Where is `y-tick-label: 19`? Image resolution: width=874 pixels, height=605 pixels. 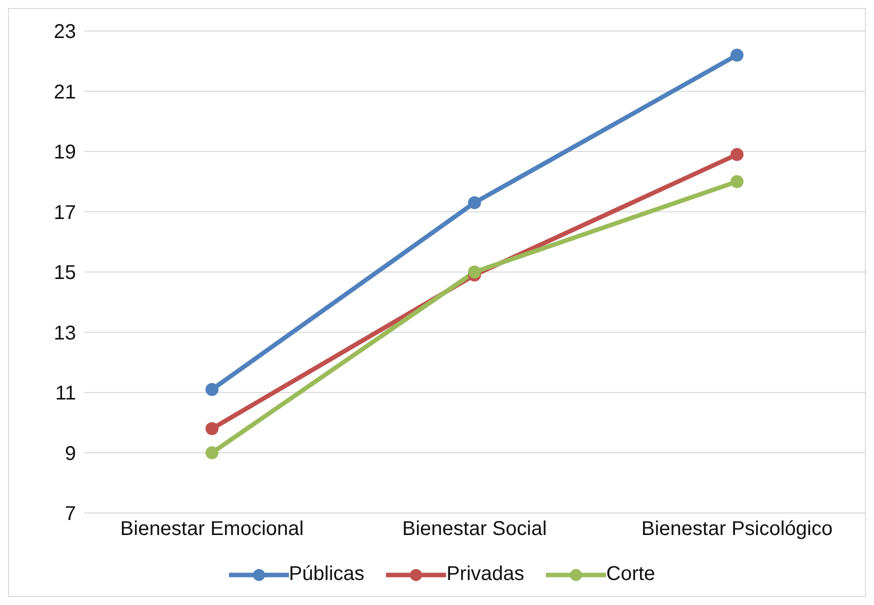
y-tick-label: 19 is located at coordinates (65, 153).